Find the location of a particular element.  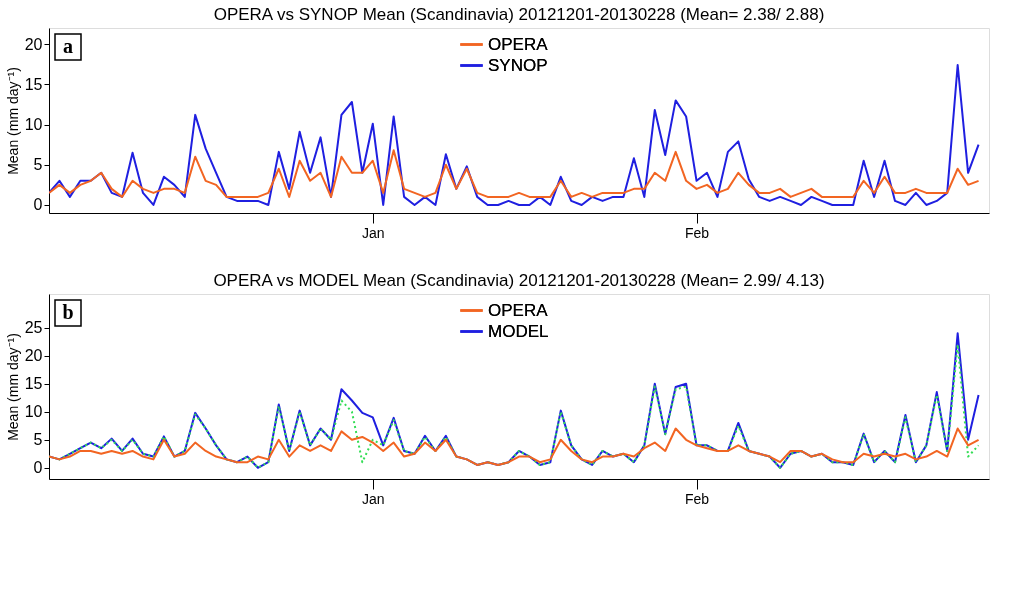

annotation: b is located at coordinates (68, 312).